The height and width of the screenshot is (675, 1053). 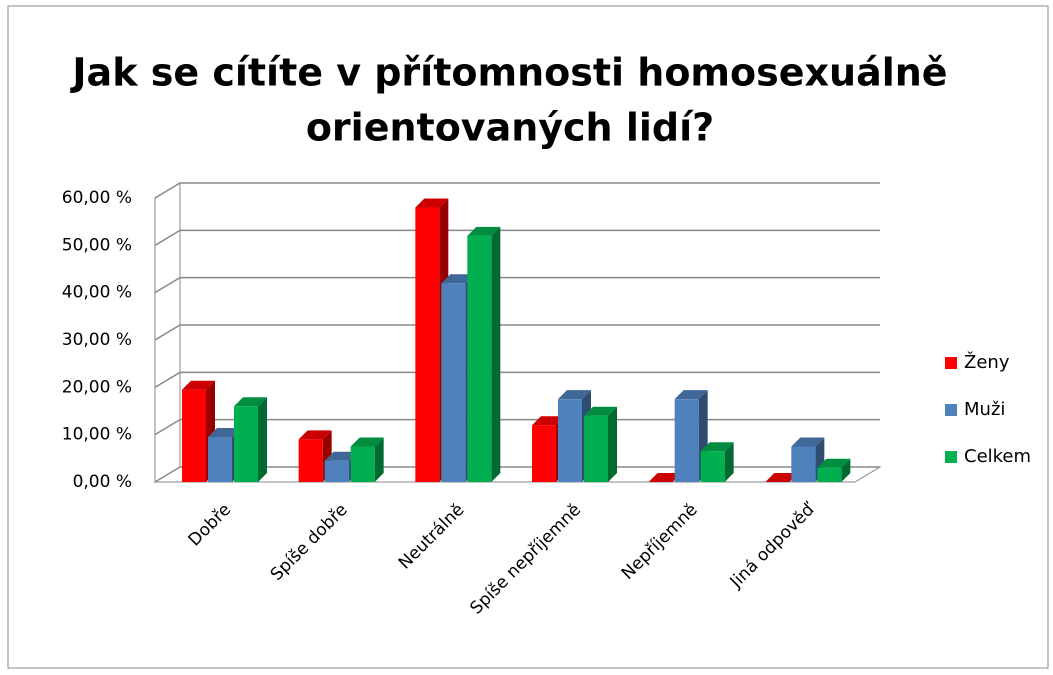 I want to click on y-tick-label: 40,00 %, so click(x=97, y=293).